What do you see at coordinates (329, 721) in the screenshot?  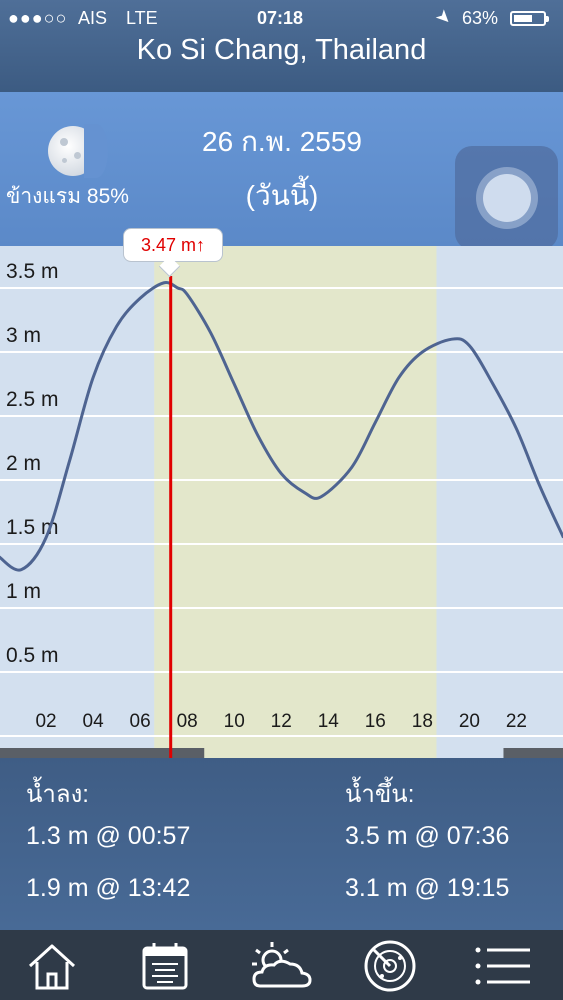 I see `x-tick-label: 14` at bounding box center [329, 721].